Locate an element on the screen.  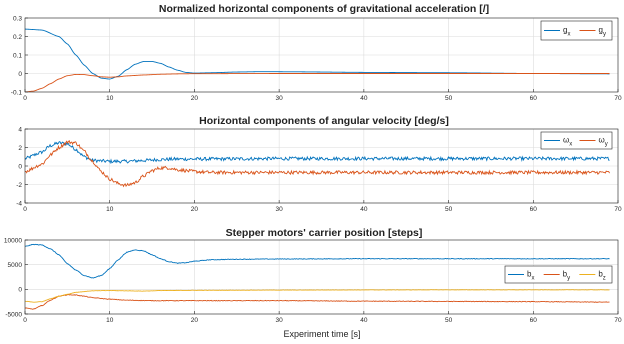
y-tick-label: 0.2 is located at coordinates (17, 37).